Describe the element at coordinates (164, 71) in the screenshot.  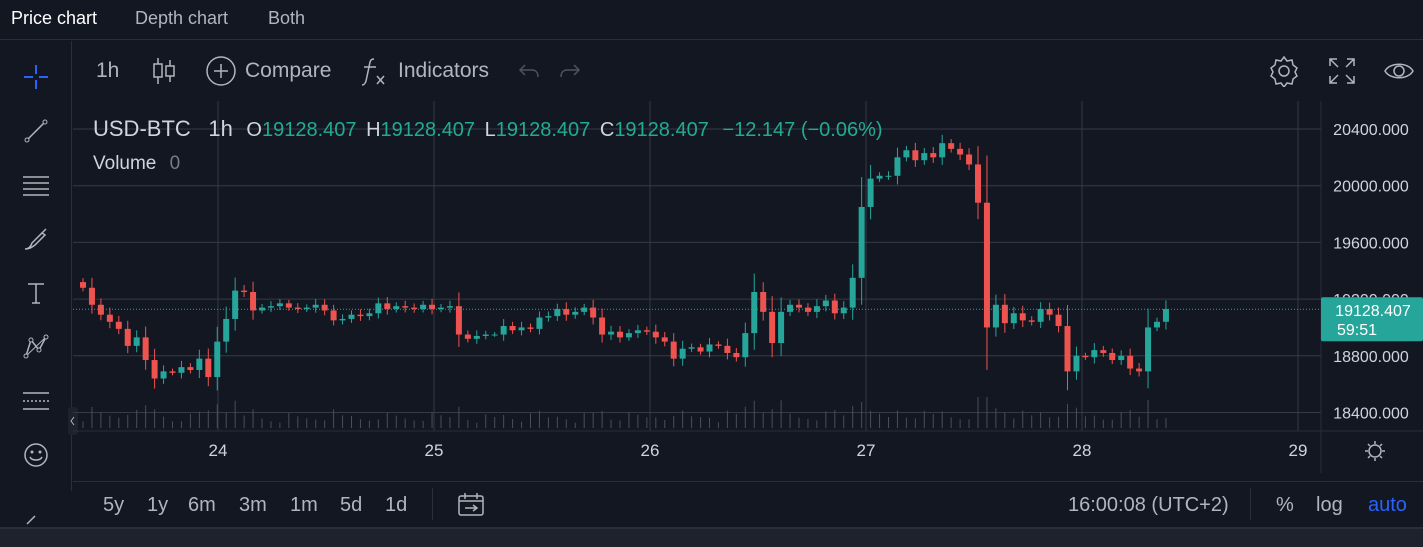
I see `candles-icon` at that location.